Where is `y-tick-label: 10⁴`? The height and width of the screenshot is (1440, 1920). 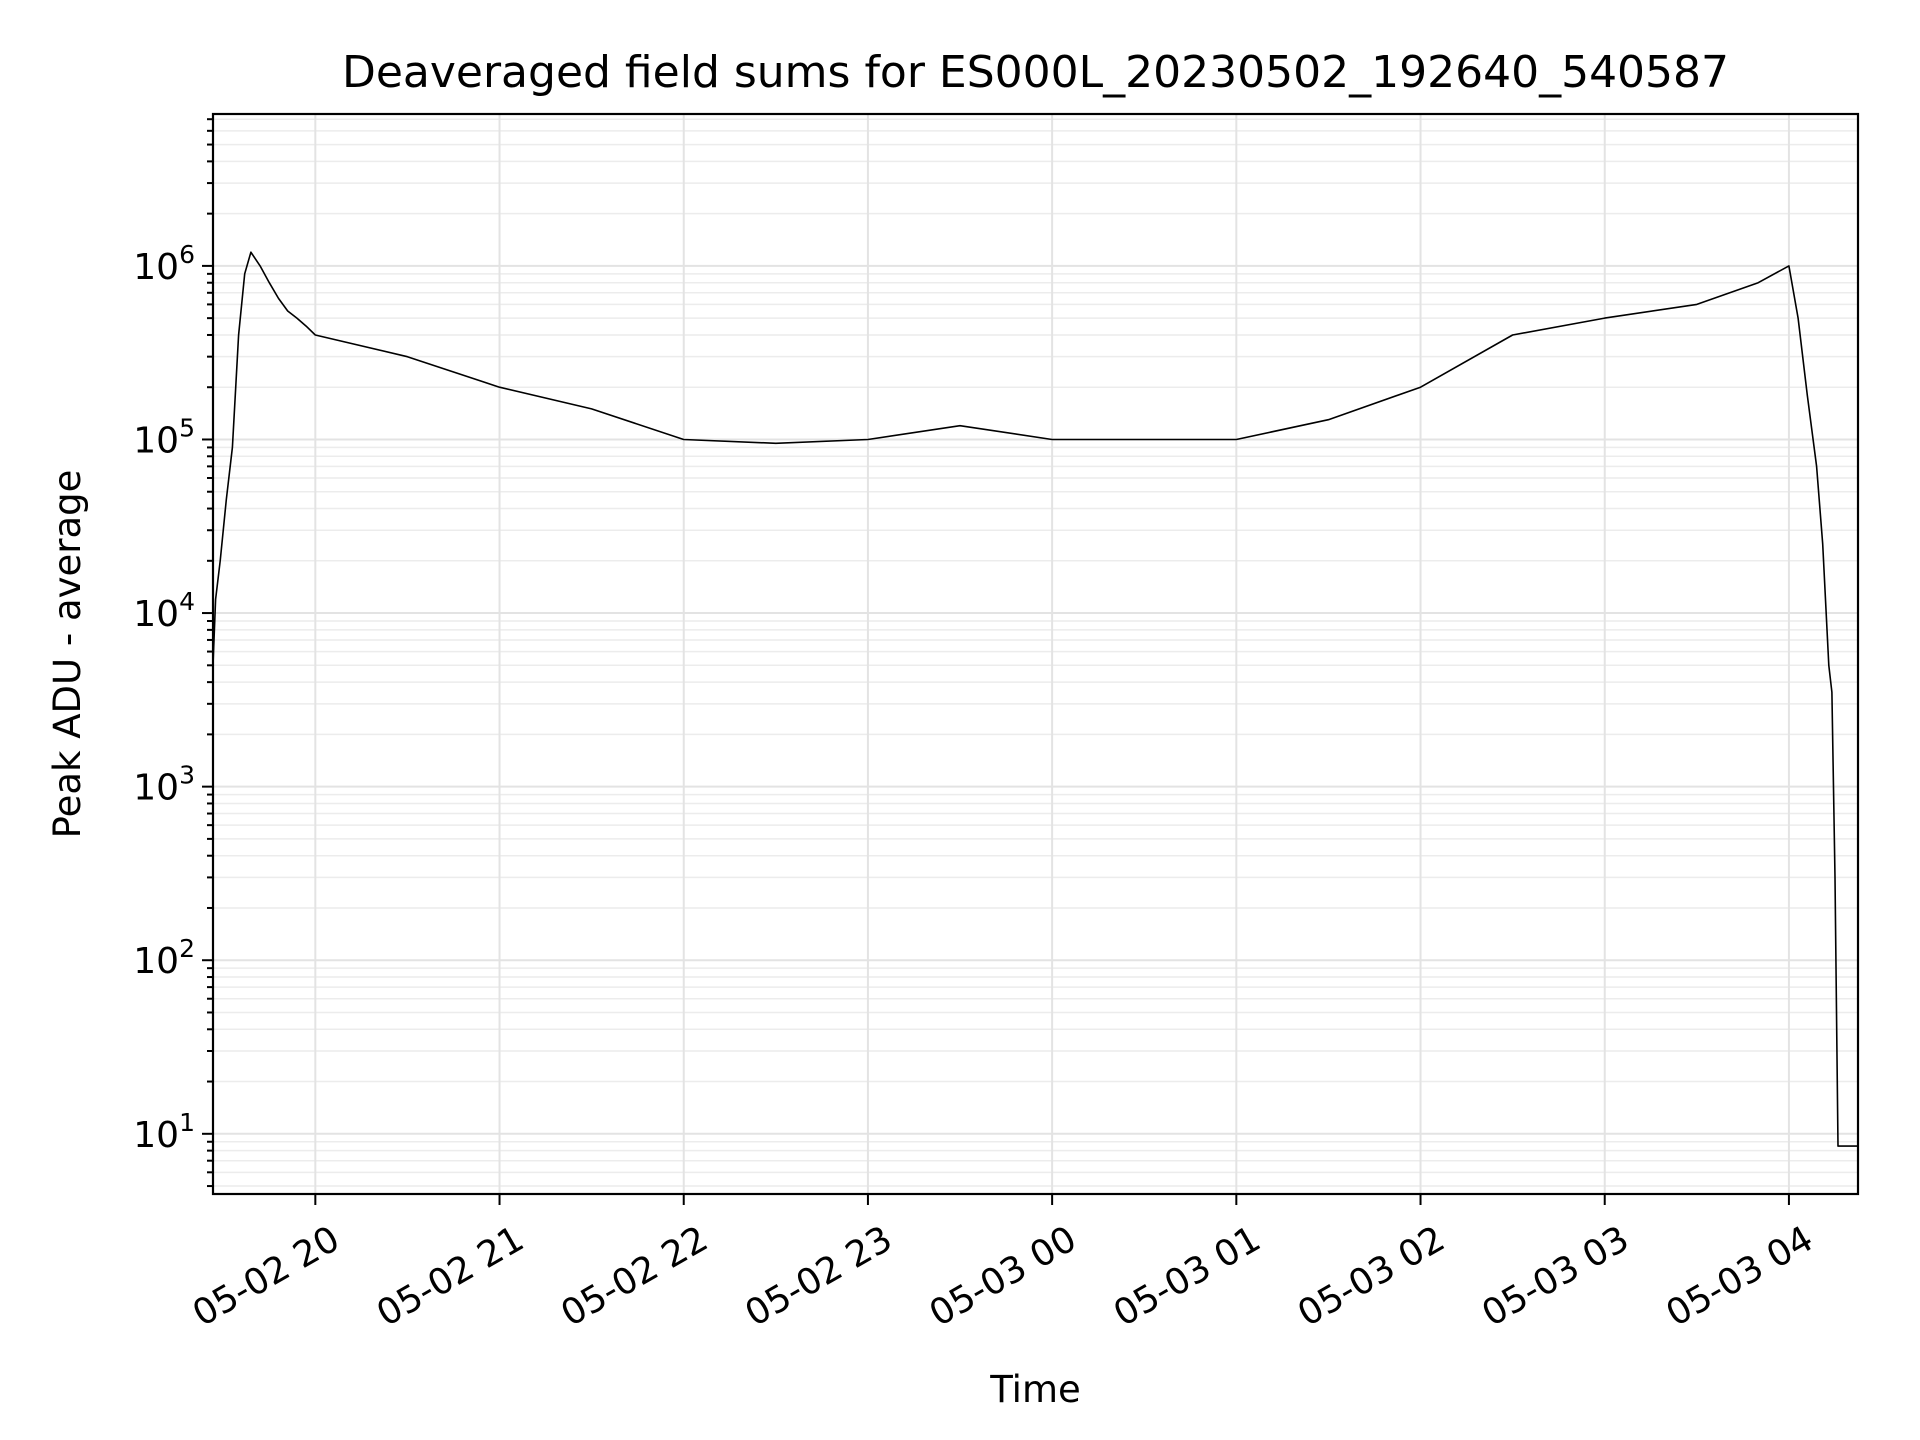
y-tick-label: 10⁴ is located at coordinates (164, 611).